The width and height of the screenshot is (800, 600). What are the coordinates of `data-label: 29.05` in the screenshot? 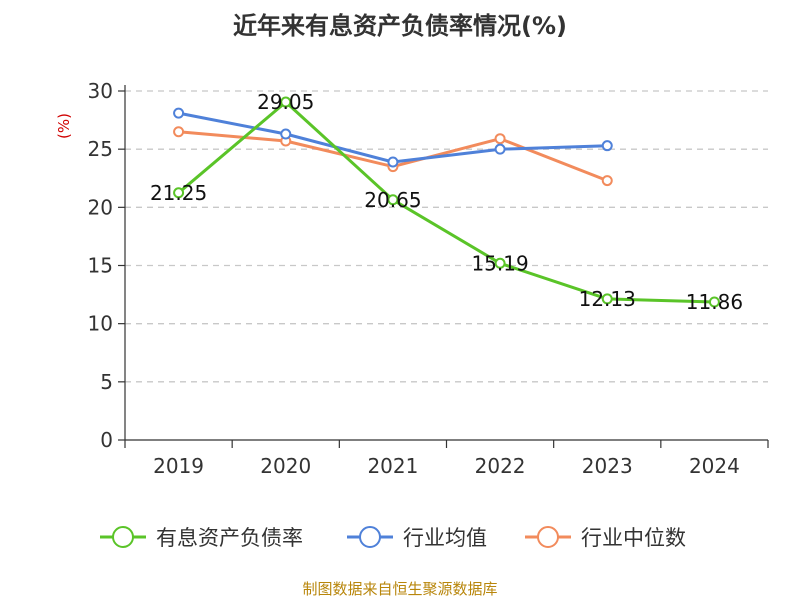 It's located at (285, 102).